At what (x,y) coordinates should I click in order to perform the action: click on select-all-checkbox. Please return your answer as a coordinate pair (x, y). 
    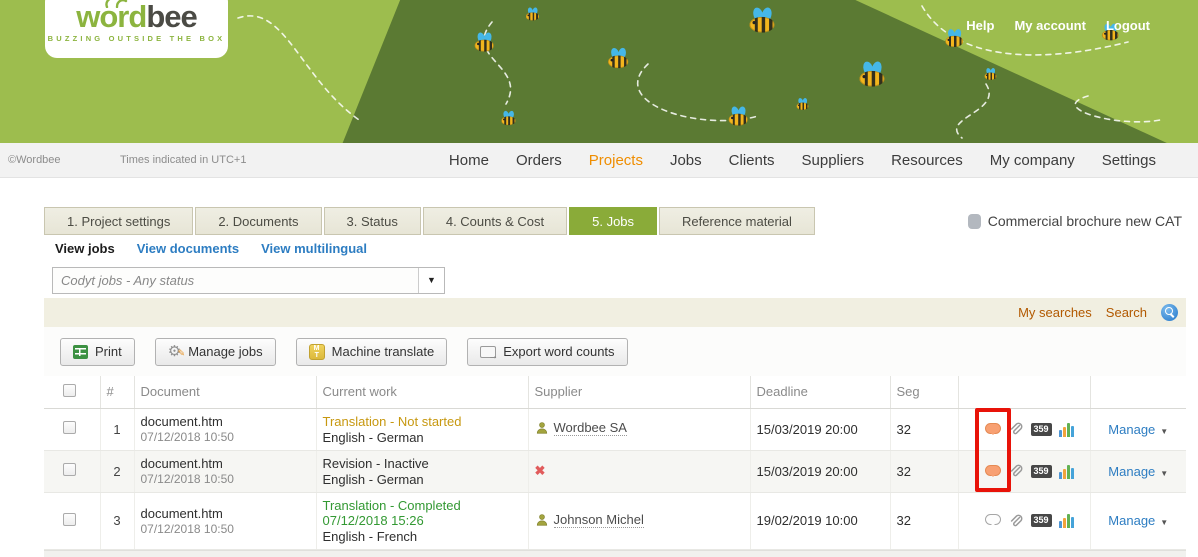
    Looking at the image, I should click on (69, 390).